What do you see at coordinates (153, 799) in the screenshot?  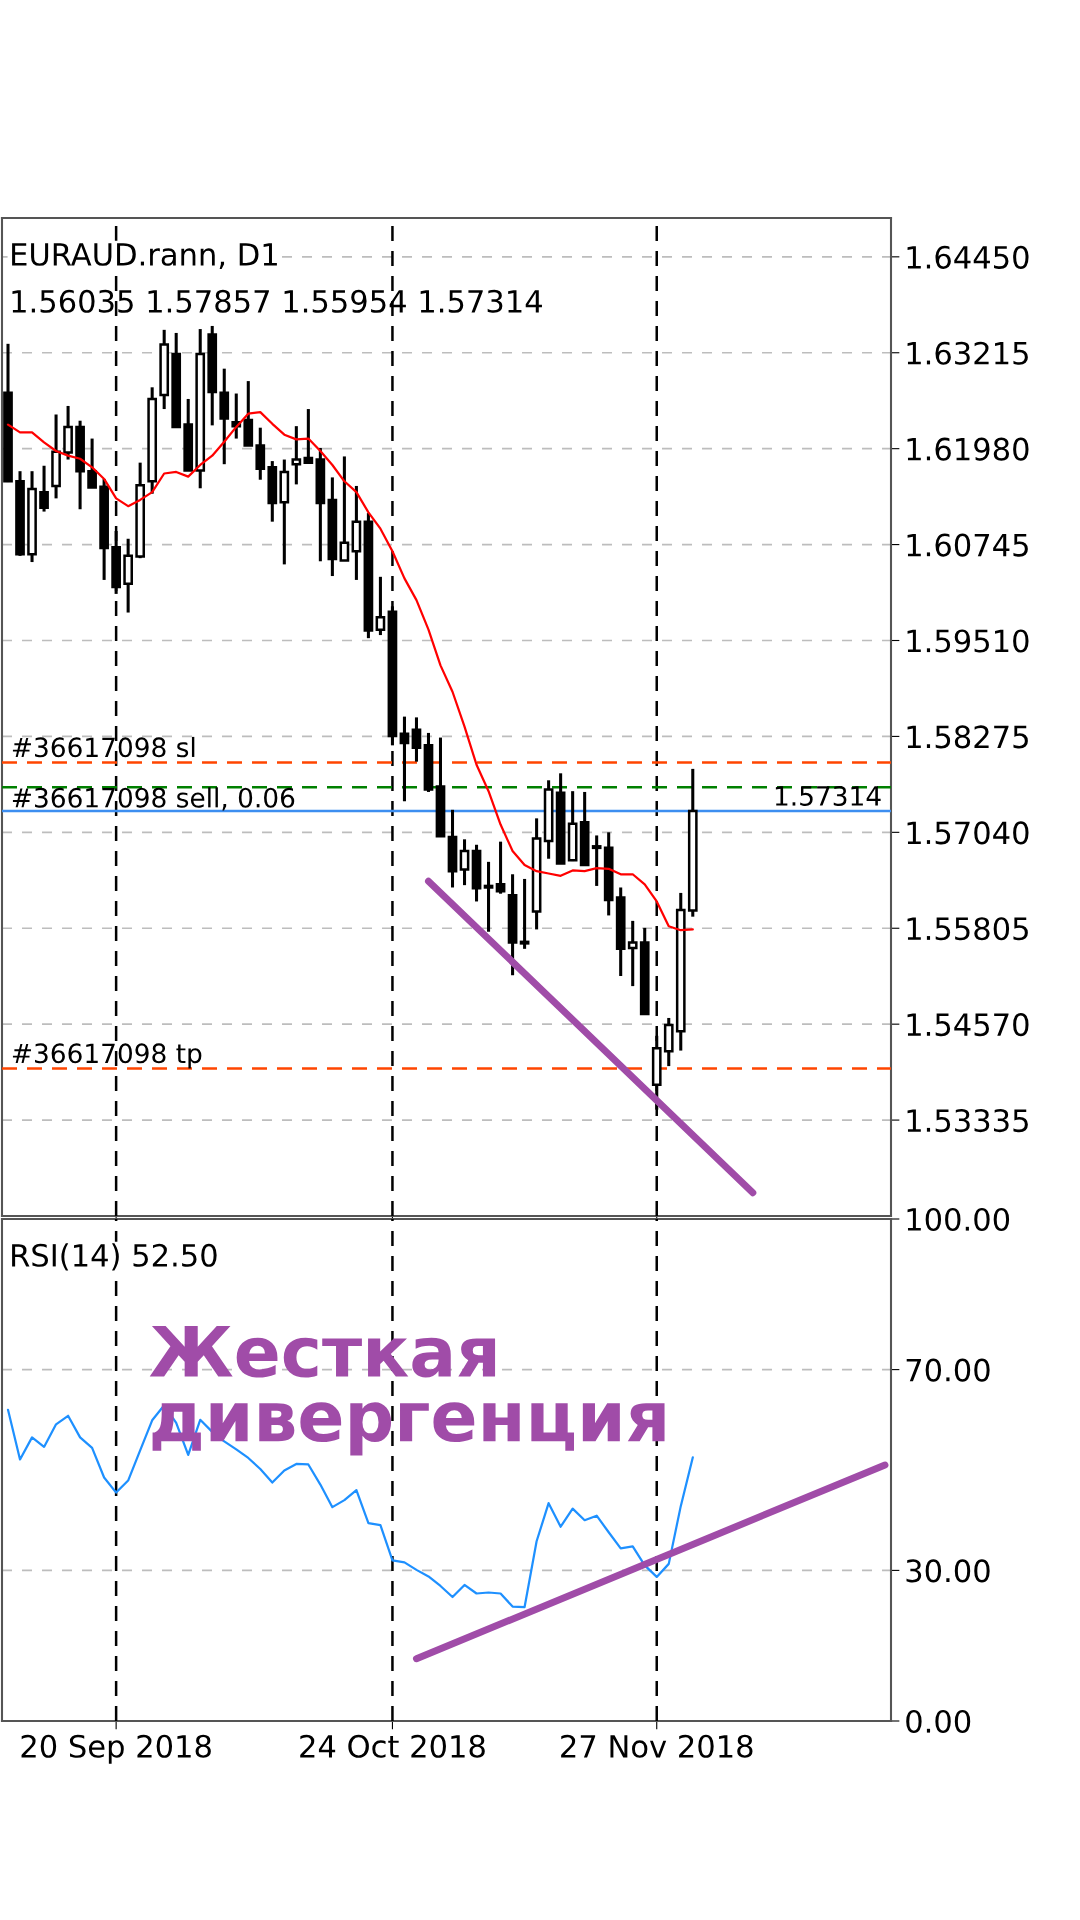 I see `ref-line-label: #36617098 sell, 0.06` at bounding box center [153, 799].